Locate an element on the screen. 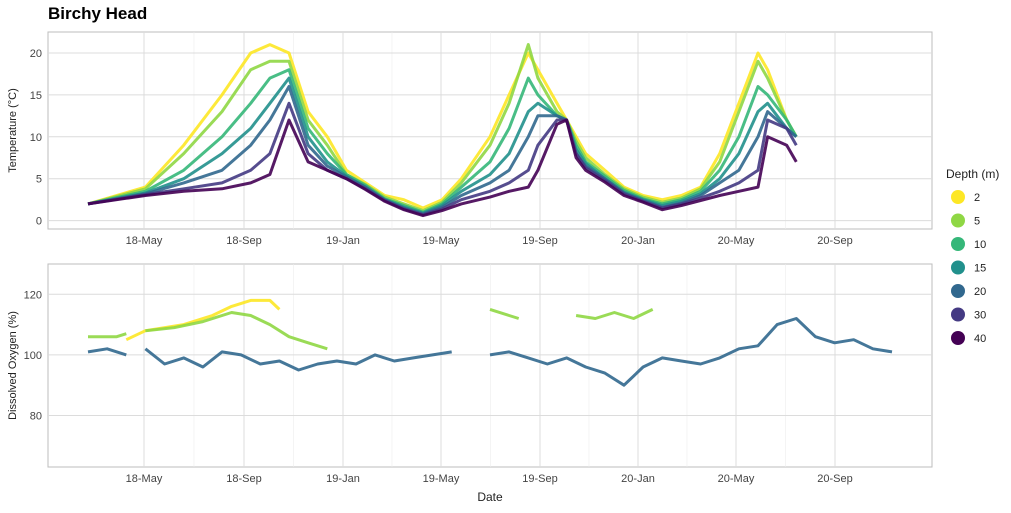  y-tick-label: 100 is located at coordinates (33, 356).